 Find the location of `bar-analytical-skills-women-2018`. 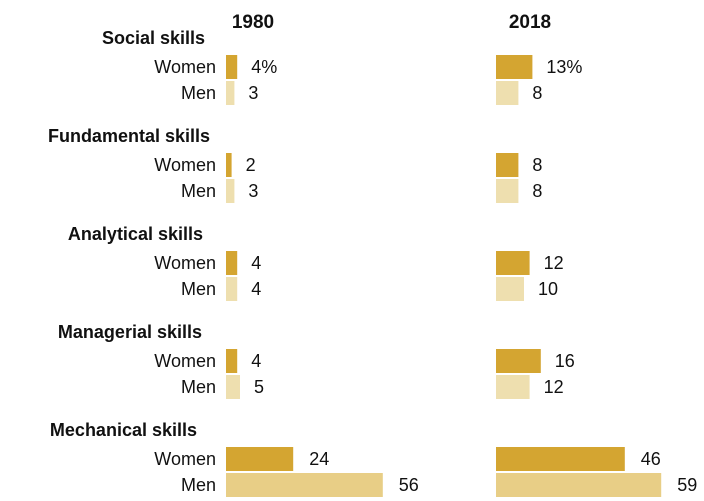

bar-analytical-skills-women-2018 is located at coordinates (513, 263).